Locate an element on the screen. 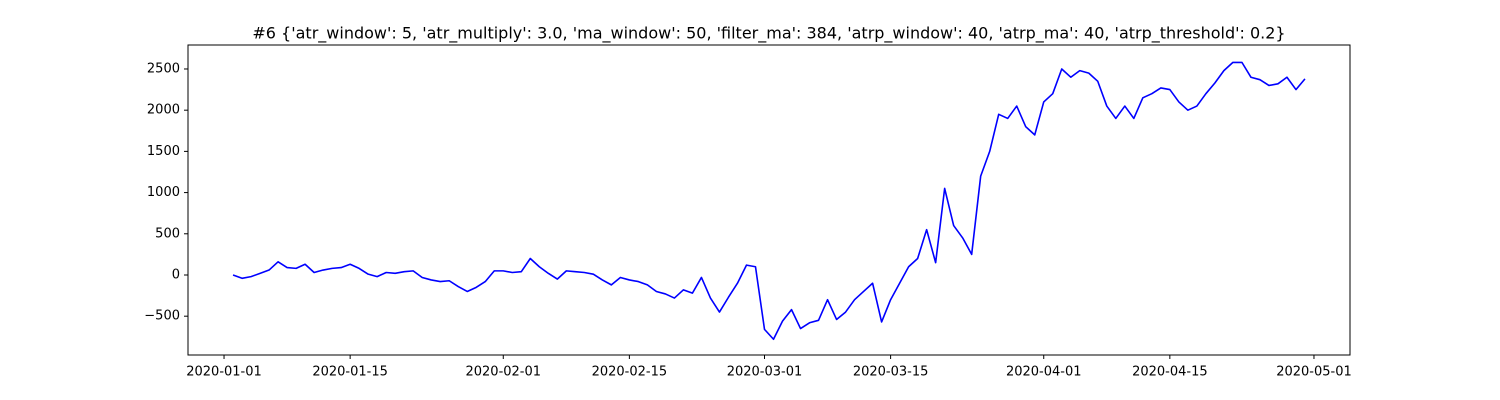 This screenshot has height=400, width=1500. y-tick-label: 2500 is located at coordinates (163, 68).